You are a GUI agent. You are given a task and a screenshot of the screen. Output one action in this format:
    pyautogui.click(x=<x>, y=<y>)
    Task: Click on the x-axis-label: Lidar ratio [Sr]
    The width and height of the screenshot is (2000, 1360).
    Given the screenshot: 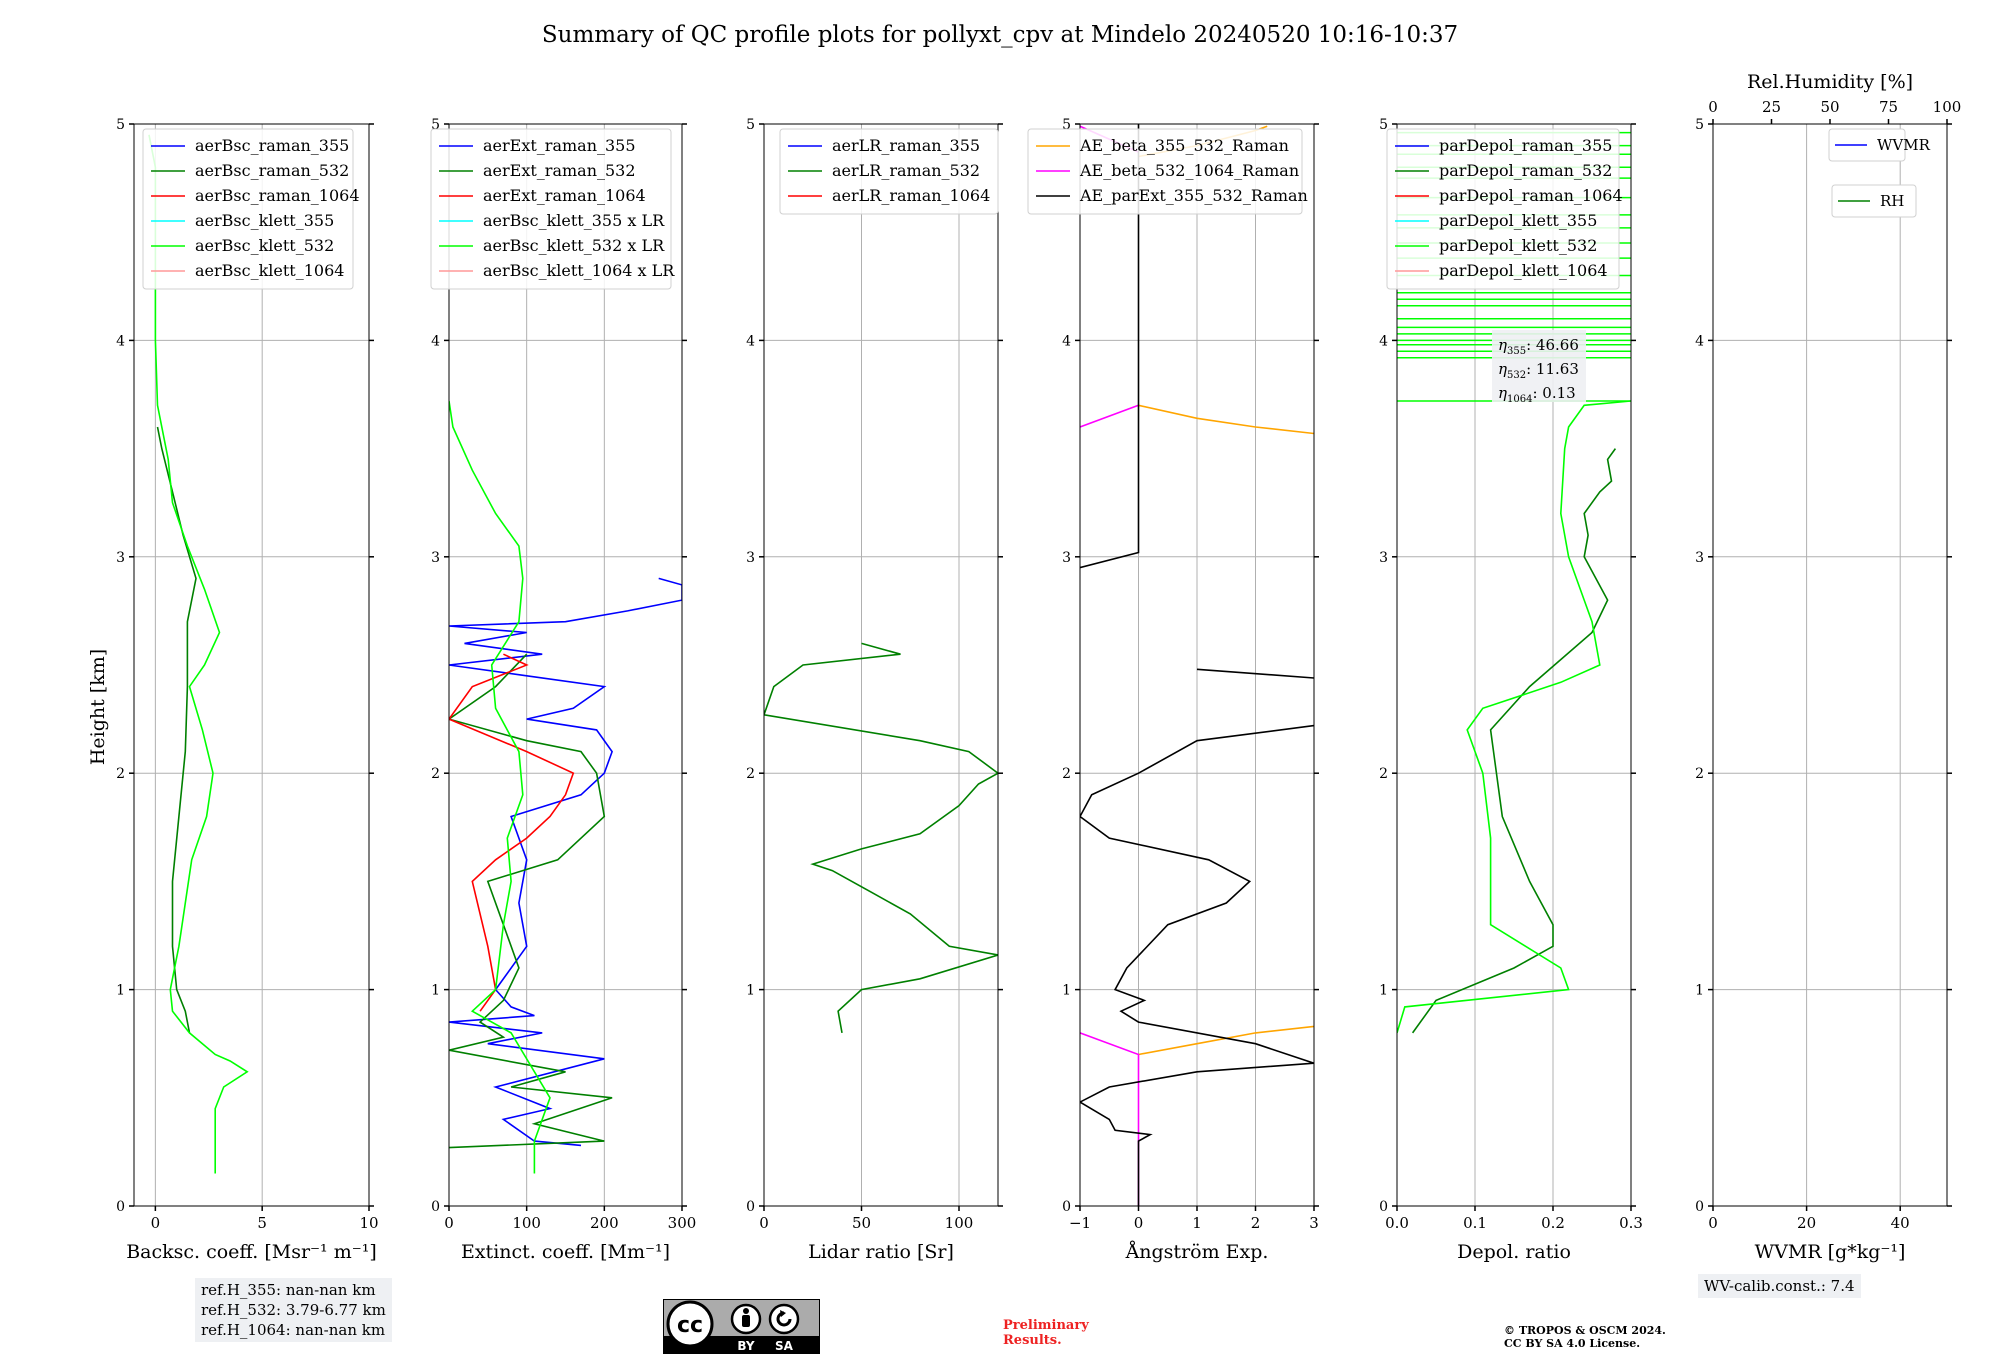 What is the action you would take?
    pyautogui.click(x=881, y=1252)
    